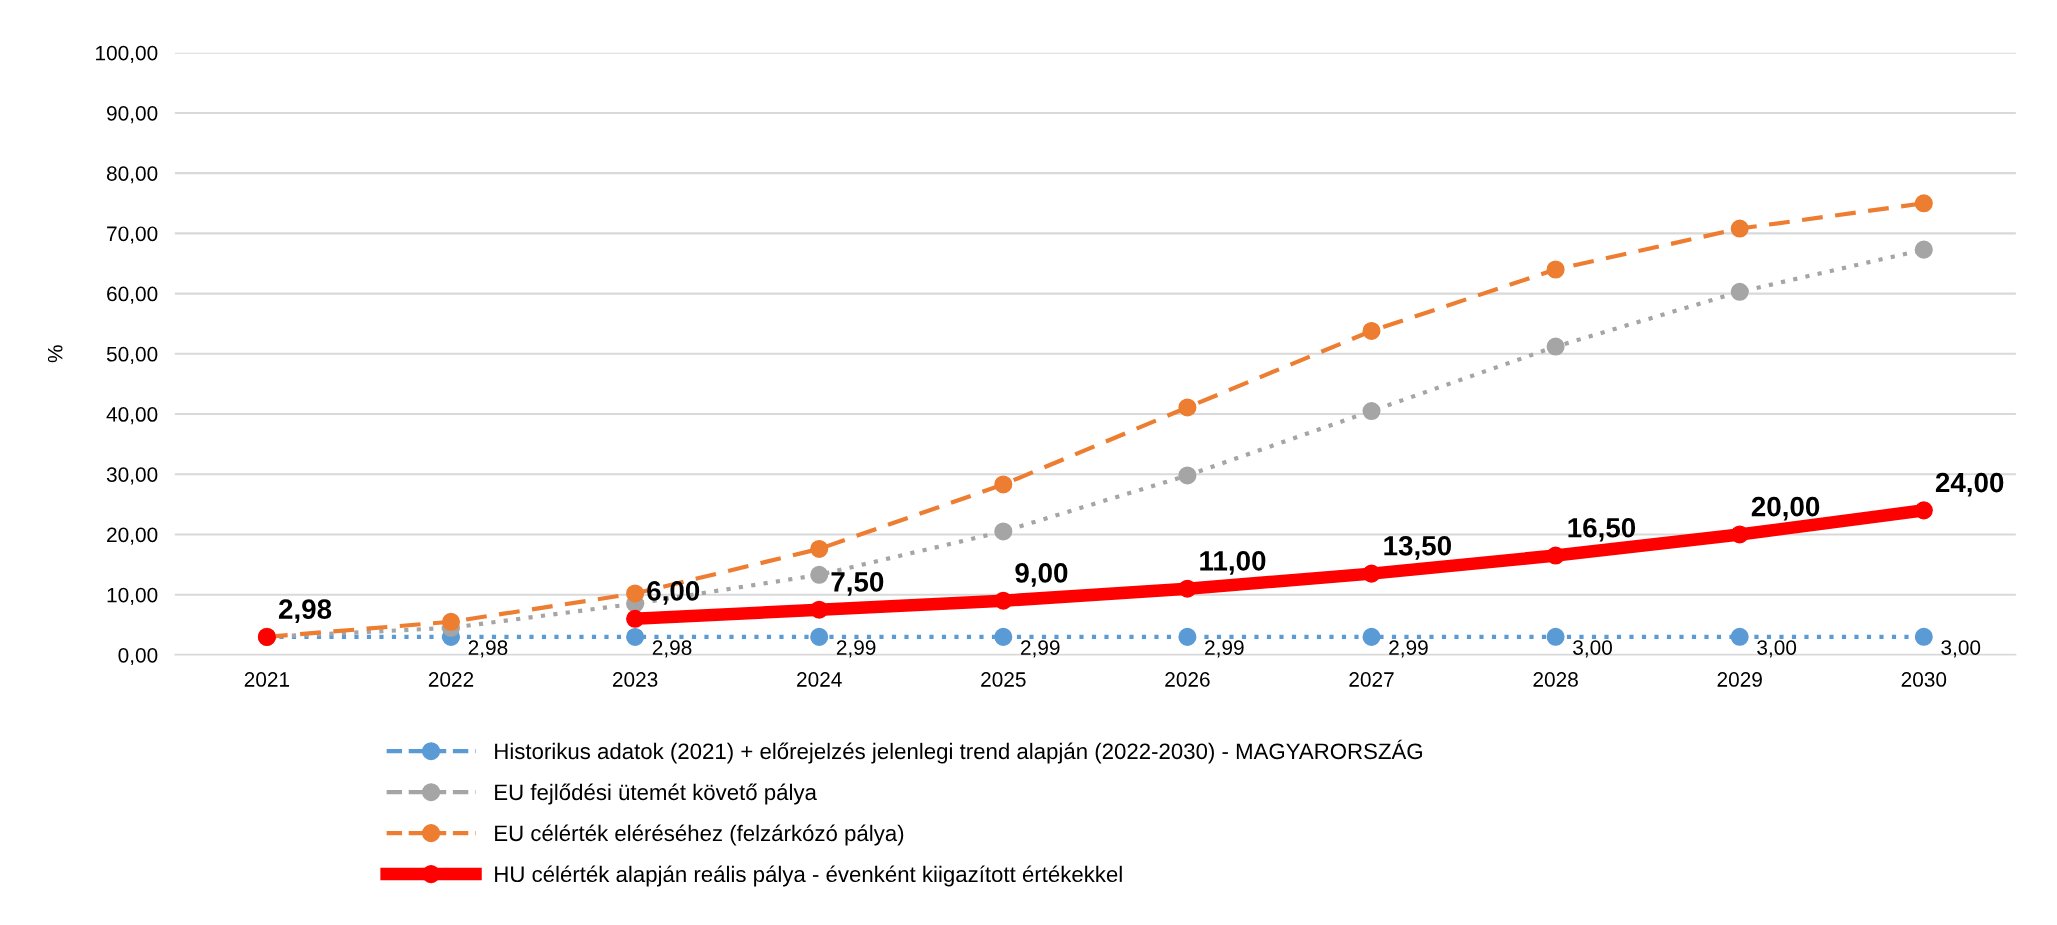 This screenshot has height=925, width=2057. I want to click on x-tick-label: 2028, so click(1555, 679).